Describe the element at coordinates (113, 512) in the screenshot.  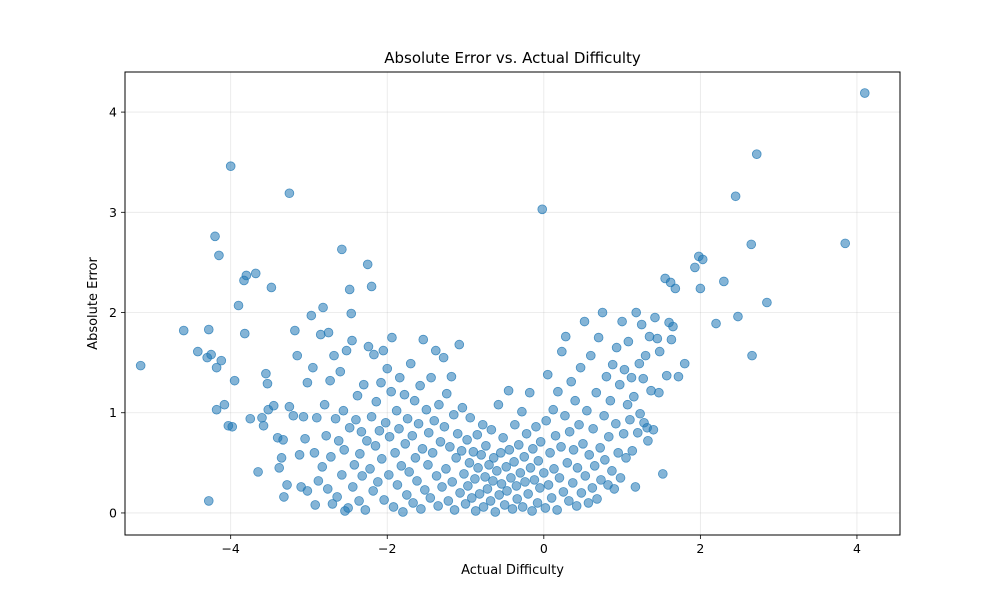
I see `y-tick-label: 0` at that location.